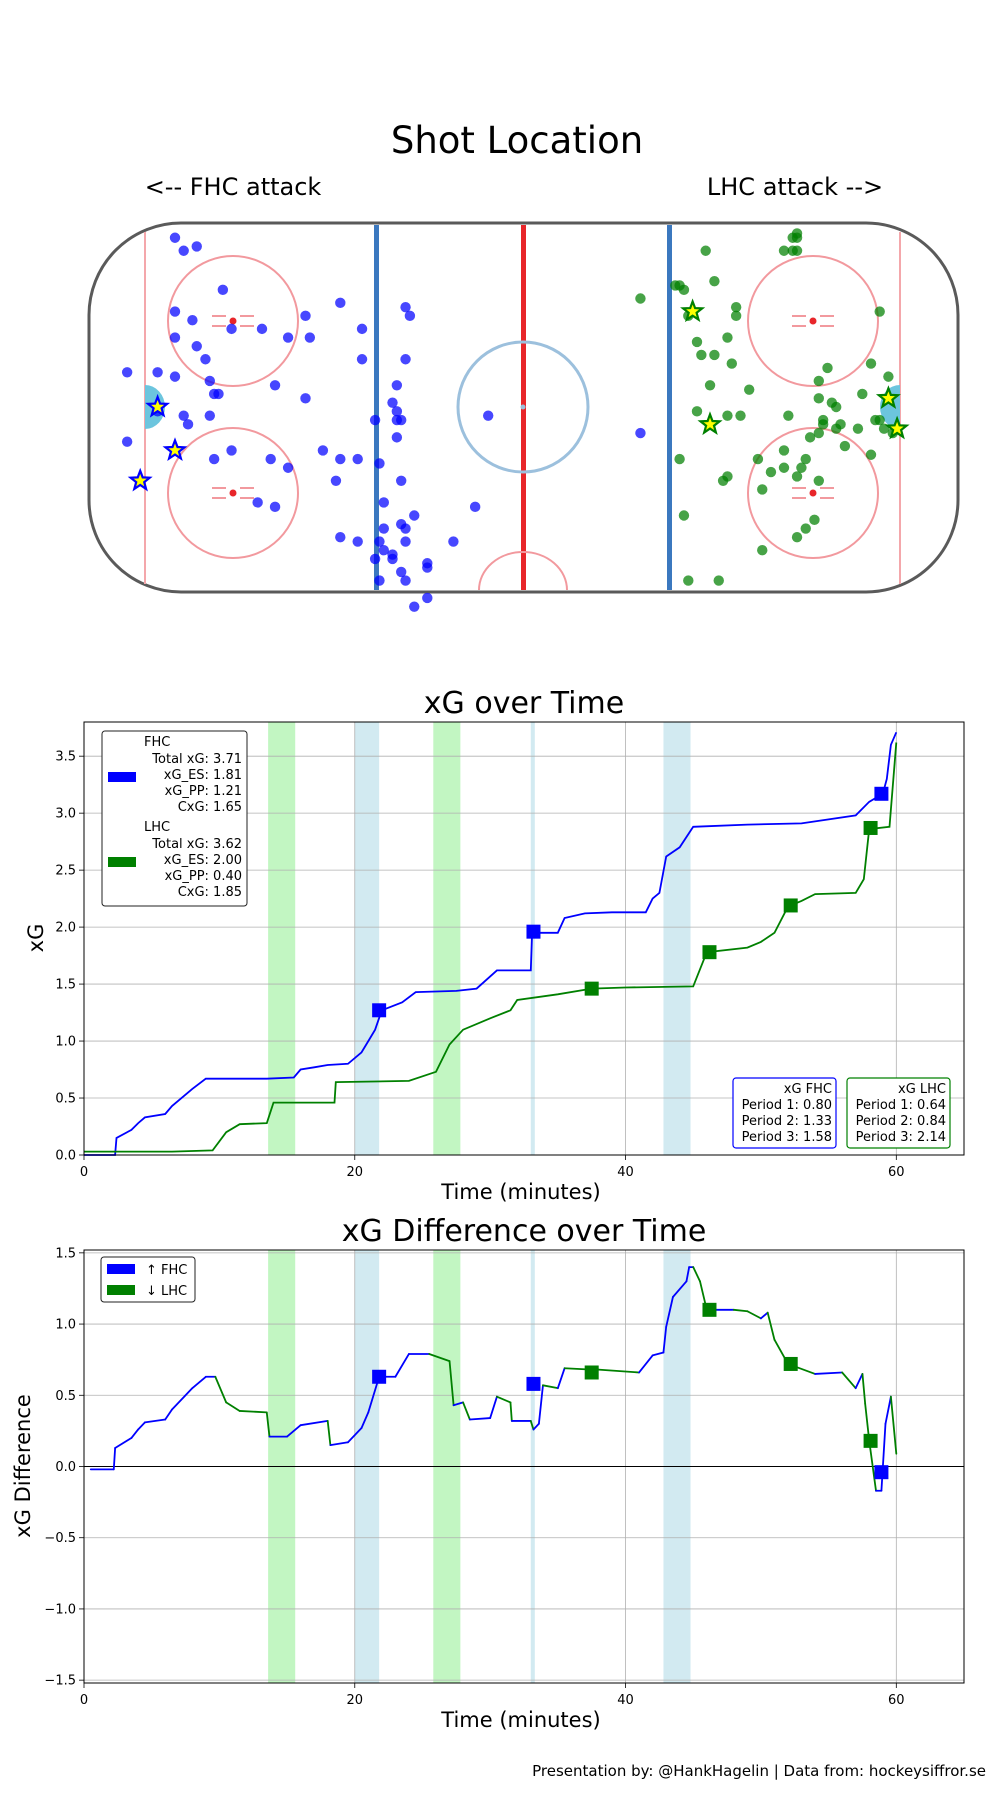 The height and width of the screenshot is (1800, 1000). I want to click on xg-chart-ylabel: xG, so click(36, 938).